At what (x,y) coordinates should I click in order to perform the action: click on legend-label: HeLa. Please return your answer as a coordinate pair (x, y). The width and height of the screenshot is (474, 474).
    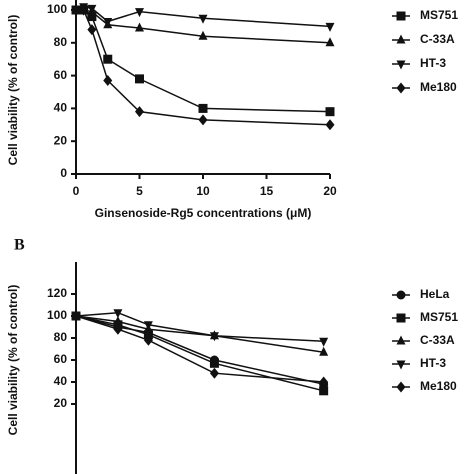
    Looking at the image, I should click on (435, 294).